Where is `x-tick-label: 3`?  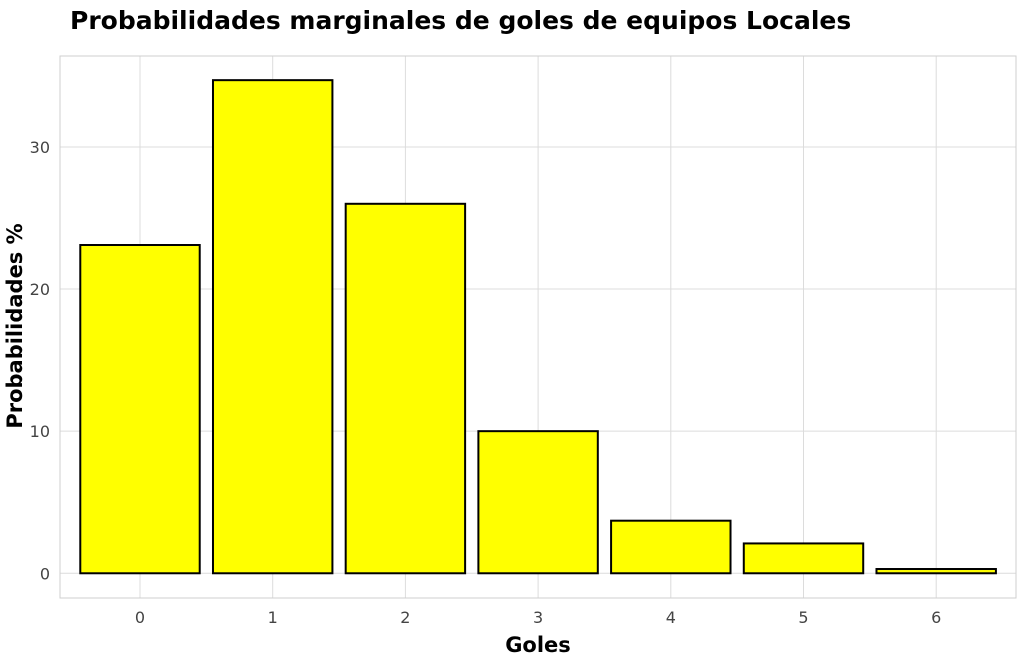 x-tick-label: 3 is located at coordinates (538, 617).